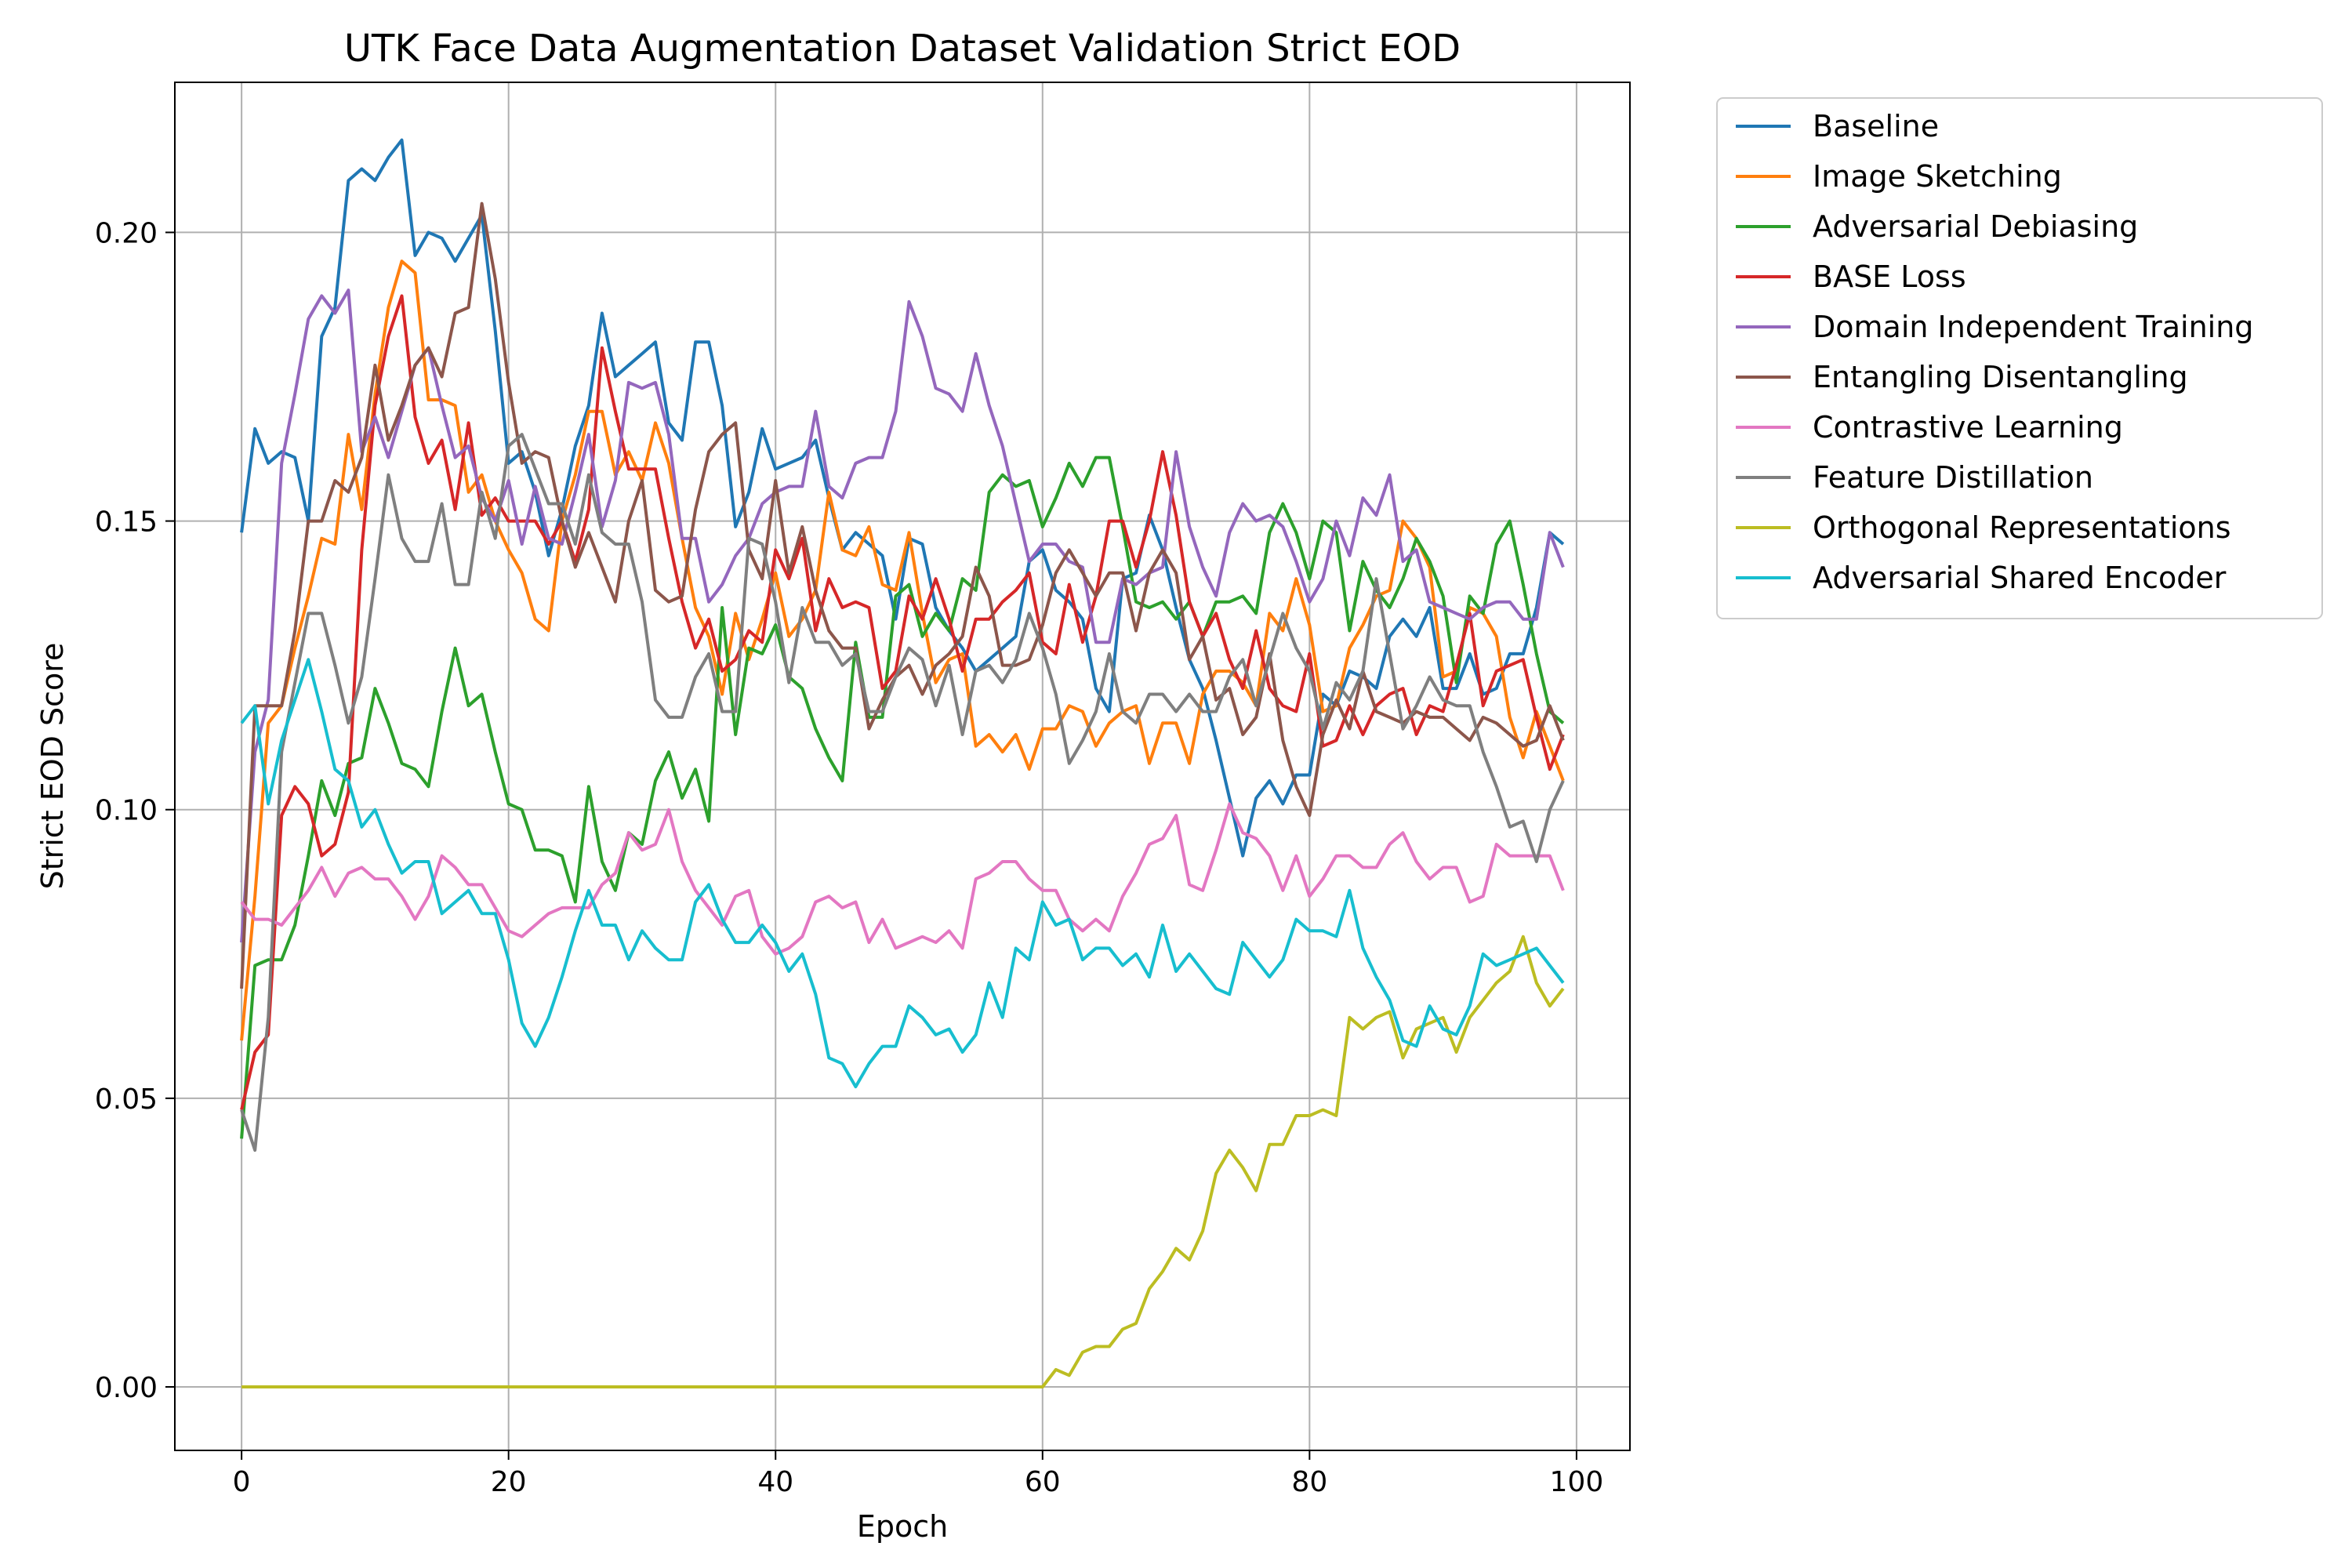 The height and width of the screenshot is (1568, 2352). Describe the element at coordinates (127, 1099) in the screenshot. I see `y-tick-label: 0.05` at that location.